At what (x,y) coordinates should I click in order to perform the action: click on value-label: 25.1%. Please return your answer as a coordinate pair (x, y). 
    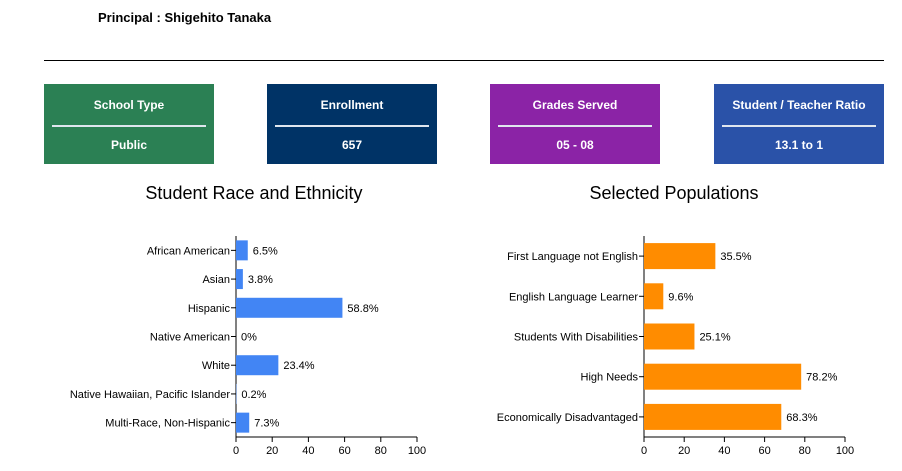
    Looking at the image, I should click on (714, 338).